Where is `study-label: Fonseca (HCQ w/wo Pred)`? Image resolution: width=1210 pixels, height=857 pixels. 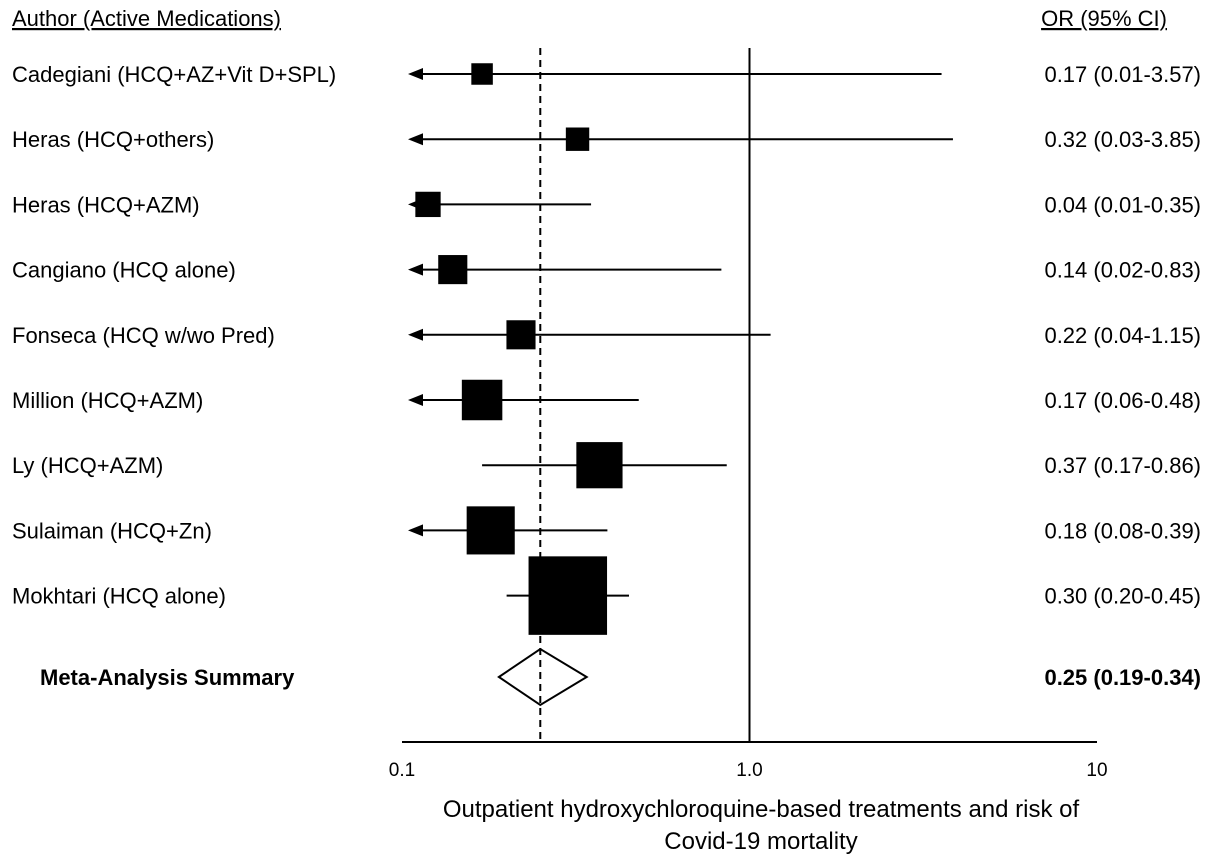
study-label: Fonseca (HCQ w/wo Pred) is located at coordinates (143, 335).